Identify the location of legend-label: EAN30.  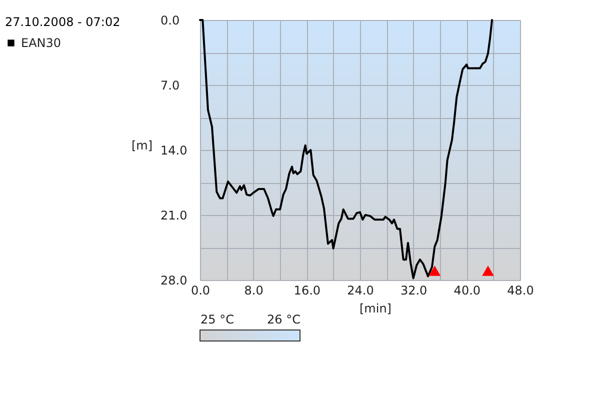
(41, 43).